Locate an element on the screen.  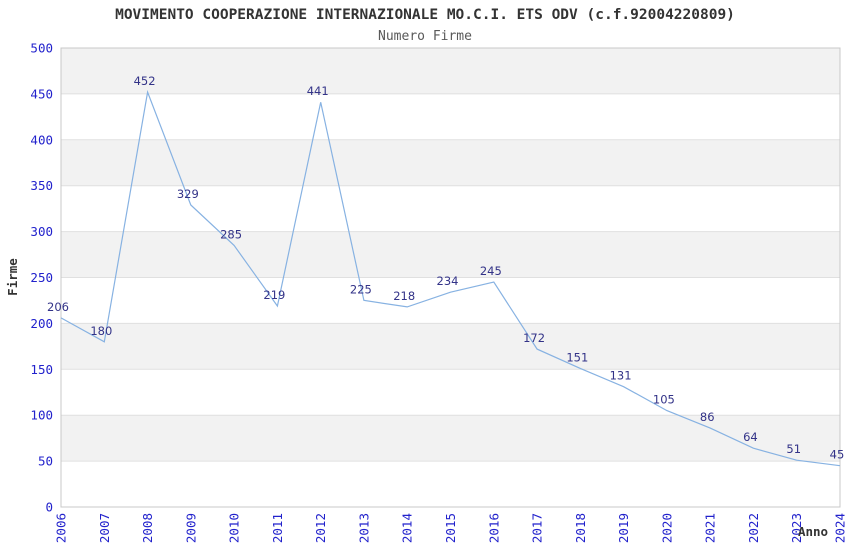
x-tick-label: 2011 is located at coordinates (277, 528).